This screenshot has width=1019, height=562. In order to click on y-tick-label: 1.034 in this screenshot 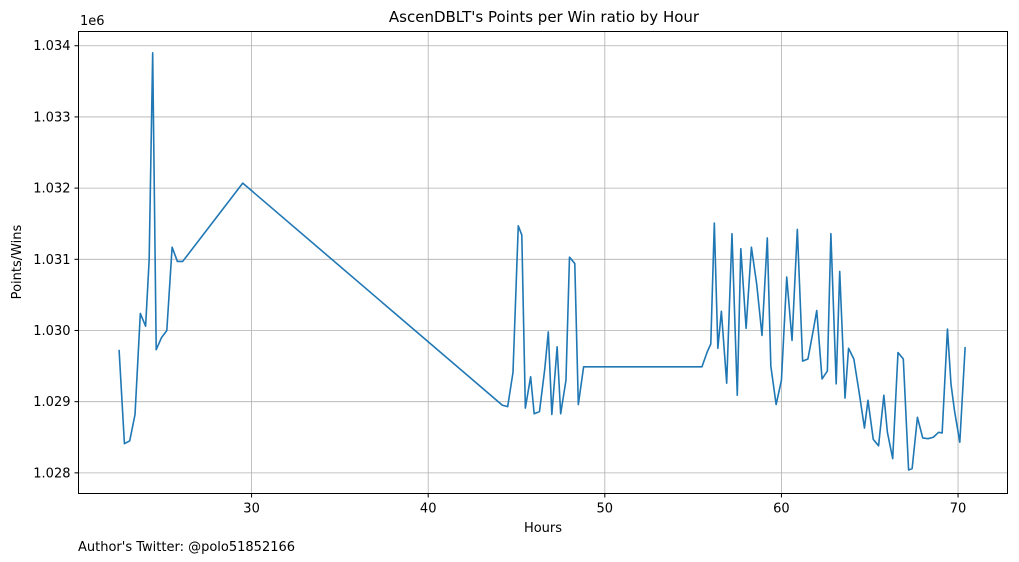, I will do `click(51, 46)`.